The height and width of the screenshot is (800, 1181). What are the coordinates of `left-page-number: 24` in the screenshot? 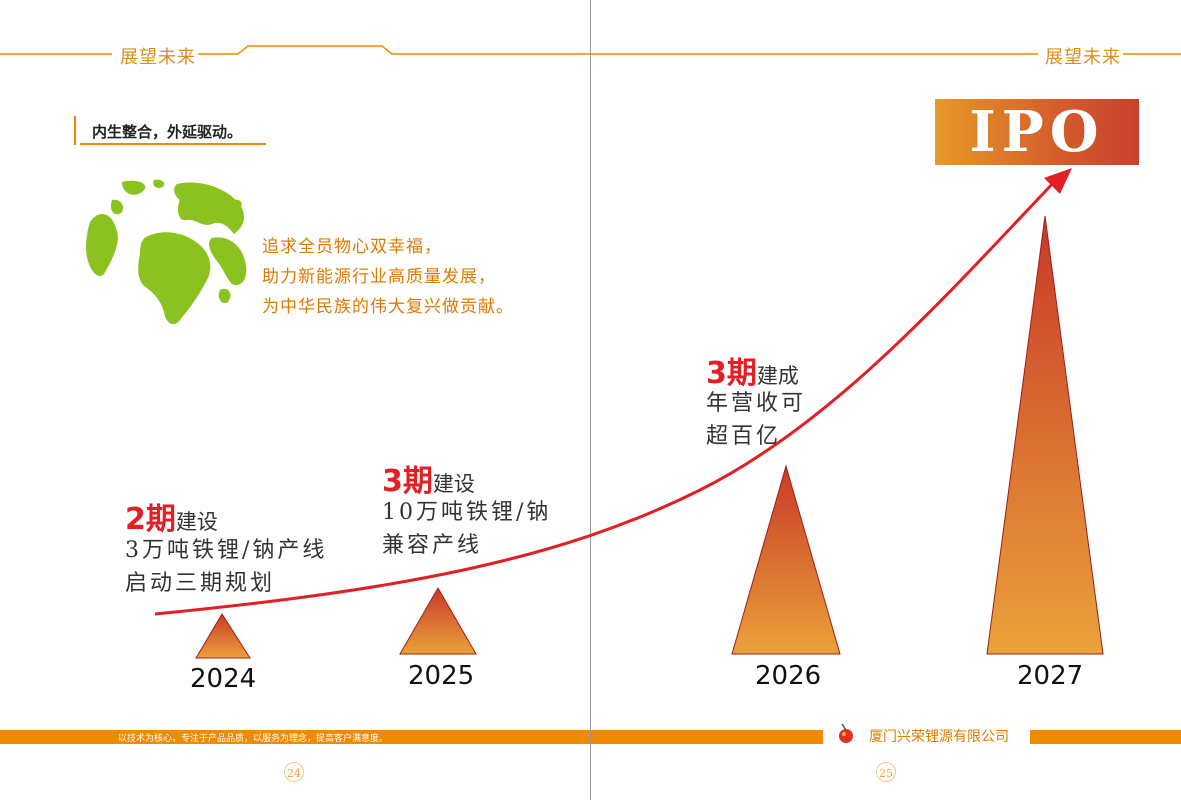 It's located at (294, 772).